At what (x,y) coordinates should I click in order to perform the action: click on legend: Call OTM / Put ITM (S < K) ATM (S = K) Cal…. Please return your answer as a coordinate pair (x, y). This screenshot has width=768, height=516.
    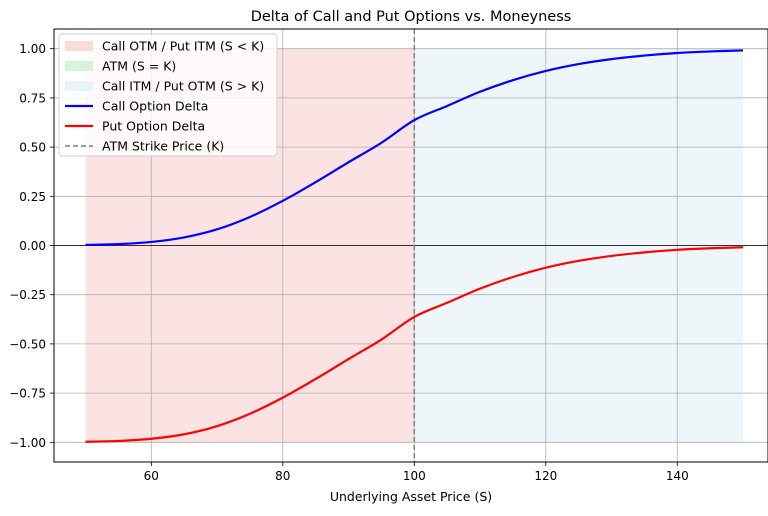
    Looking at the image, I should click on (168, 95).